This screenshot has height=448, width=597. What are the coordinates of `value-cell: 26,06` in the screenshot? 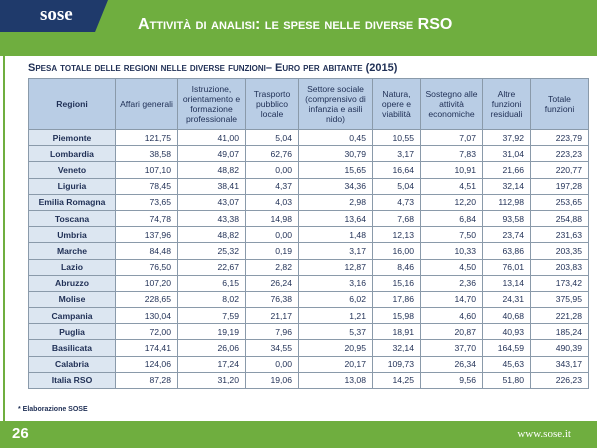 It's located at (211, 348).